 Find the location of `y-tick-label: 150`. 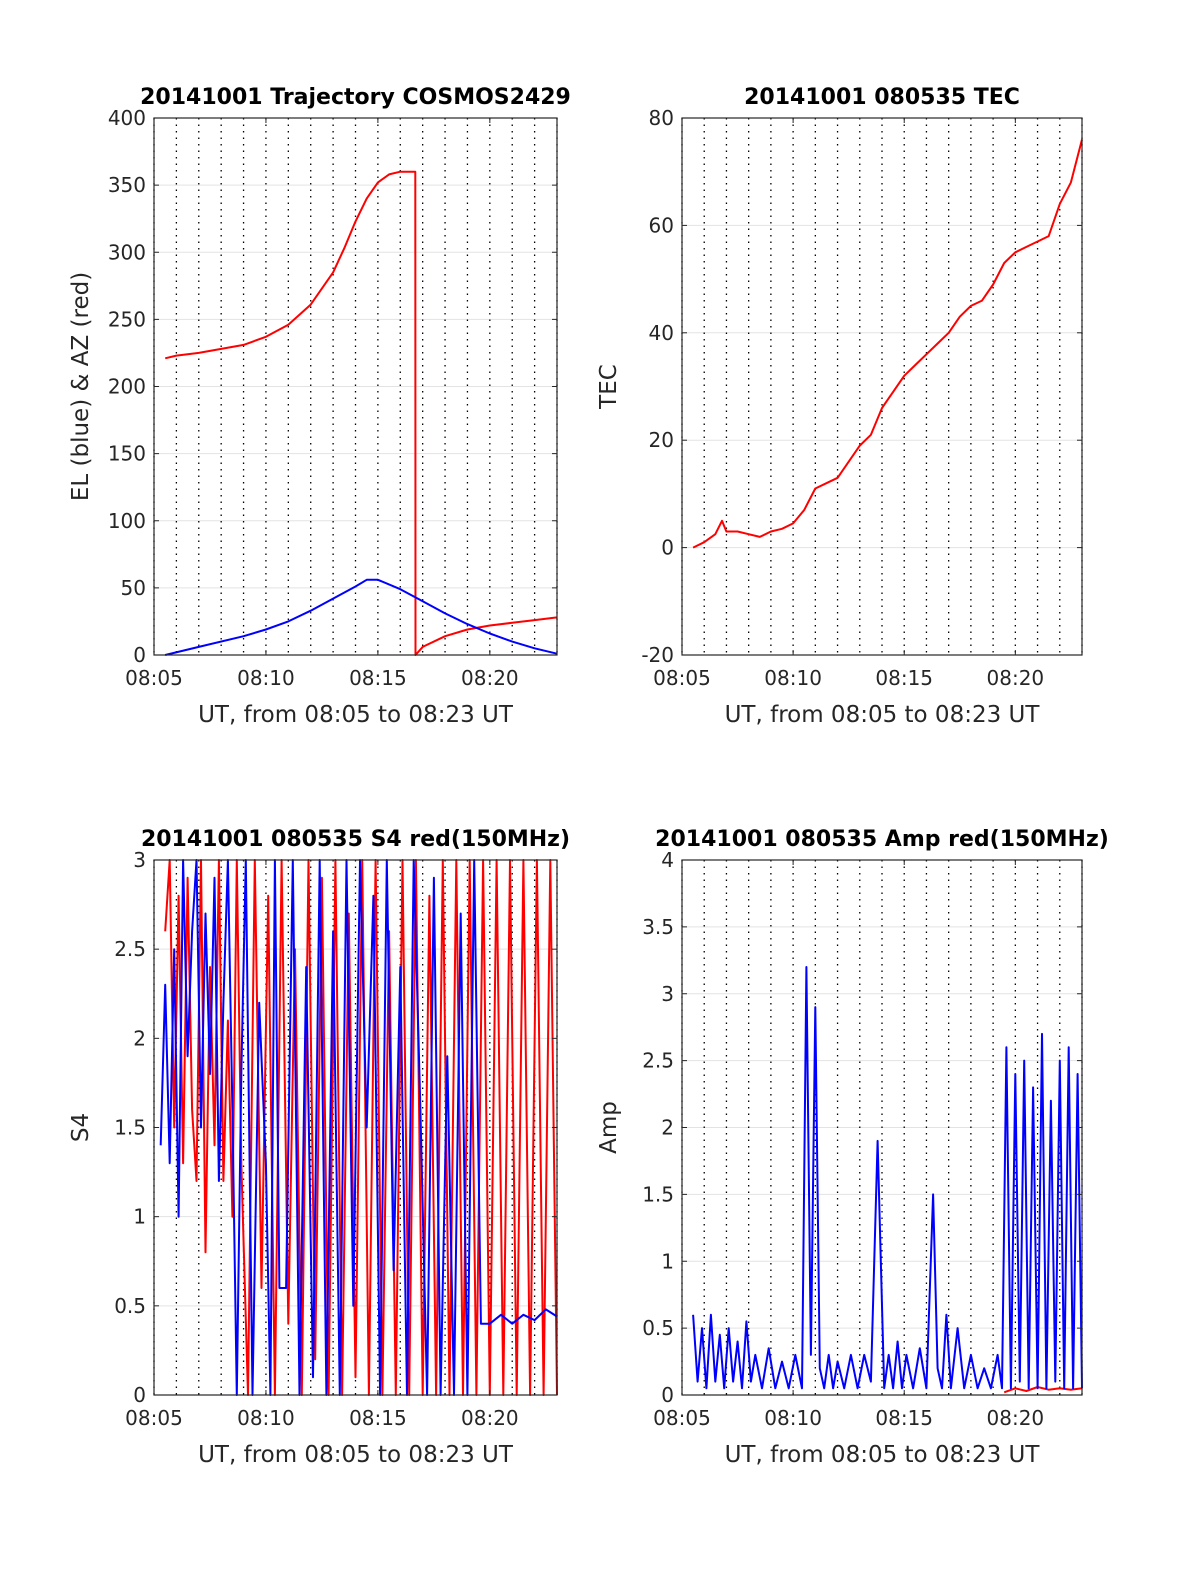

y-tick-label: 150 is located at coordinates (127, 454).